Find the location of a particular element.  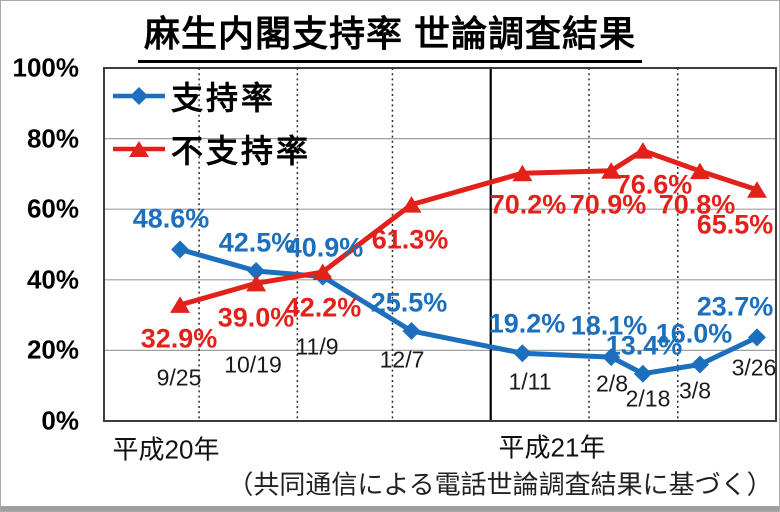

legend-row-opposition: 不支持率 is located at coordinates (212, 149).